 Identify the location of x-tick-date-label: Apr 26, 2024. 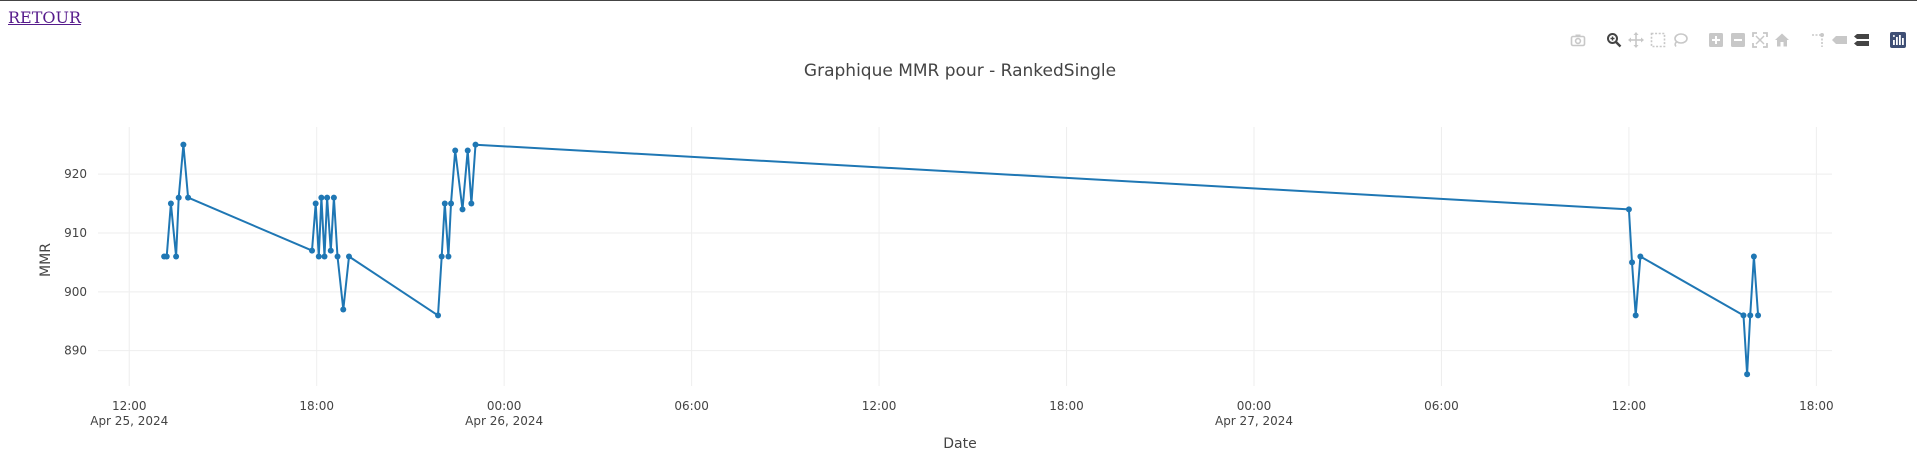
(504, 421).